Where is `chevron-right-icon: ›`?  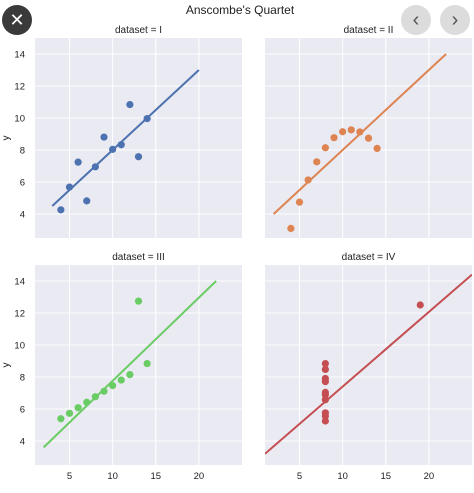 chevron-right-icon: › is located at coordinates (455, 20).